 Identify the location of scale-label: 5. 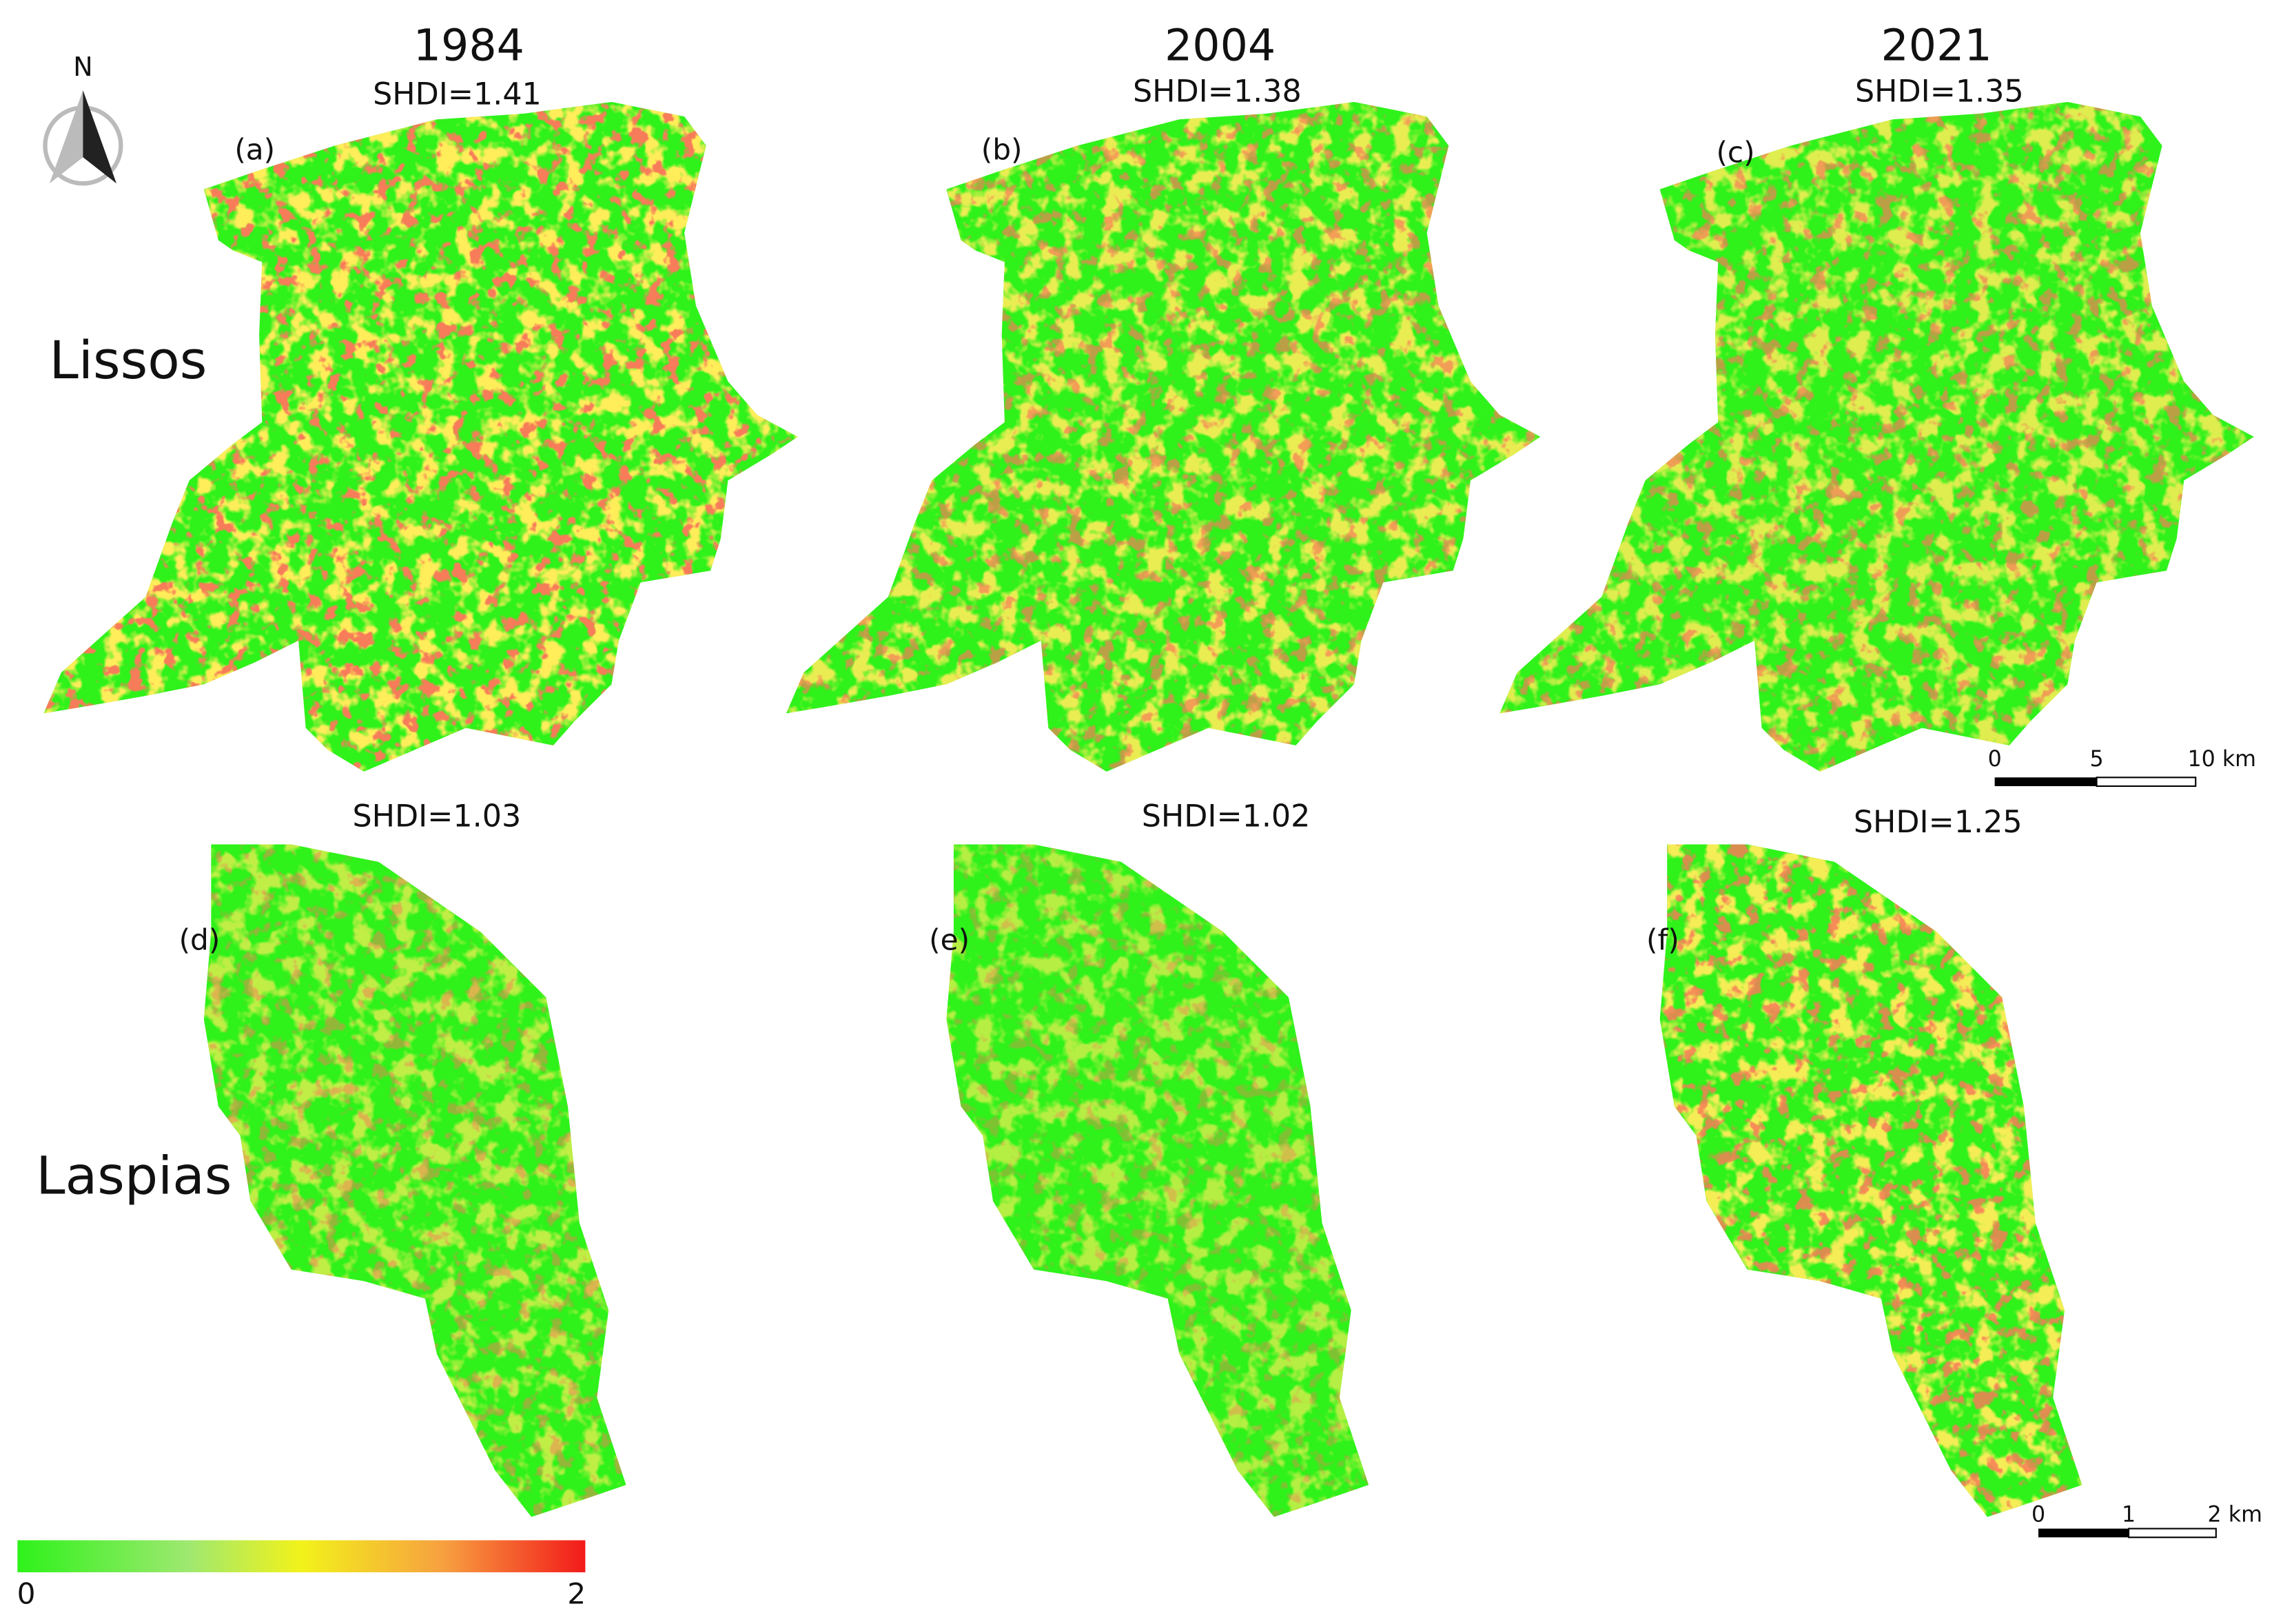
(2096, 760).